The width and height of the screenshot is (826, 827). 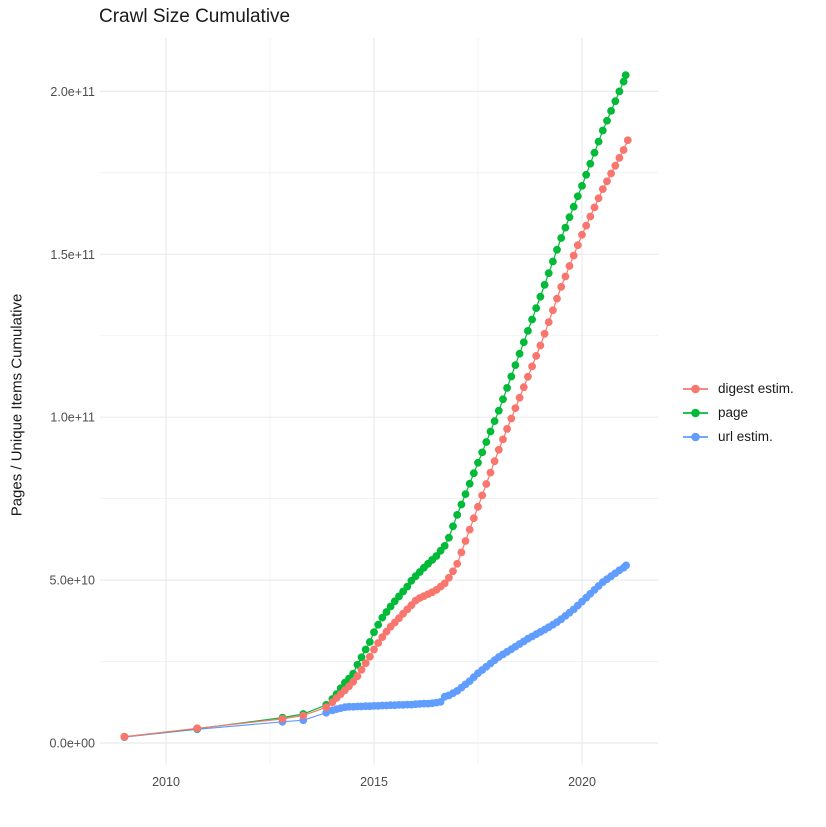 What do you see at coordinates (756, 388) in the screenshot?
I see `legend-label: digest estim.` at bounding box center [756, 388].